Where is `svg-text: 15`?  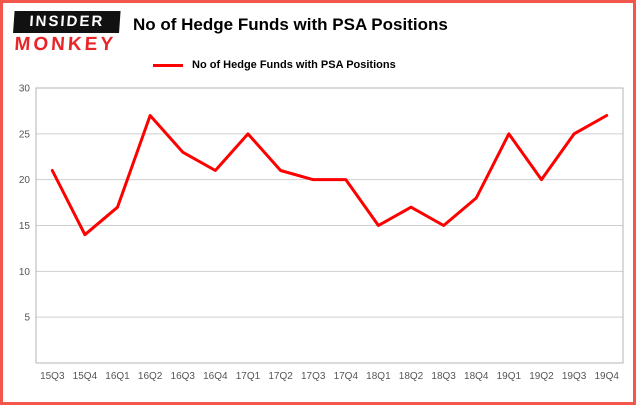 svg-text: 15 is located at coordinates (25, 226).